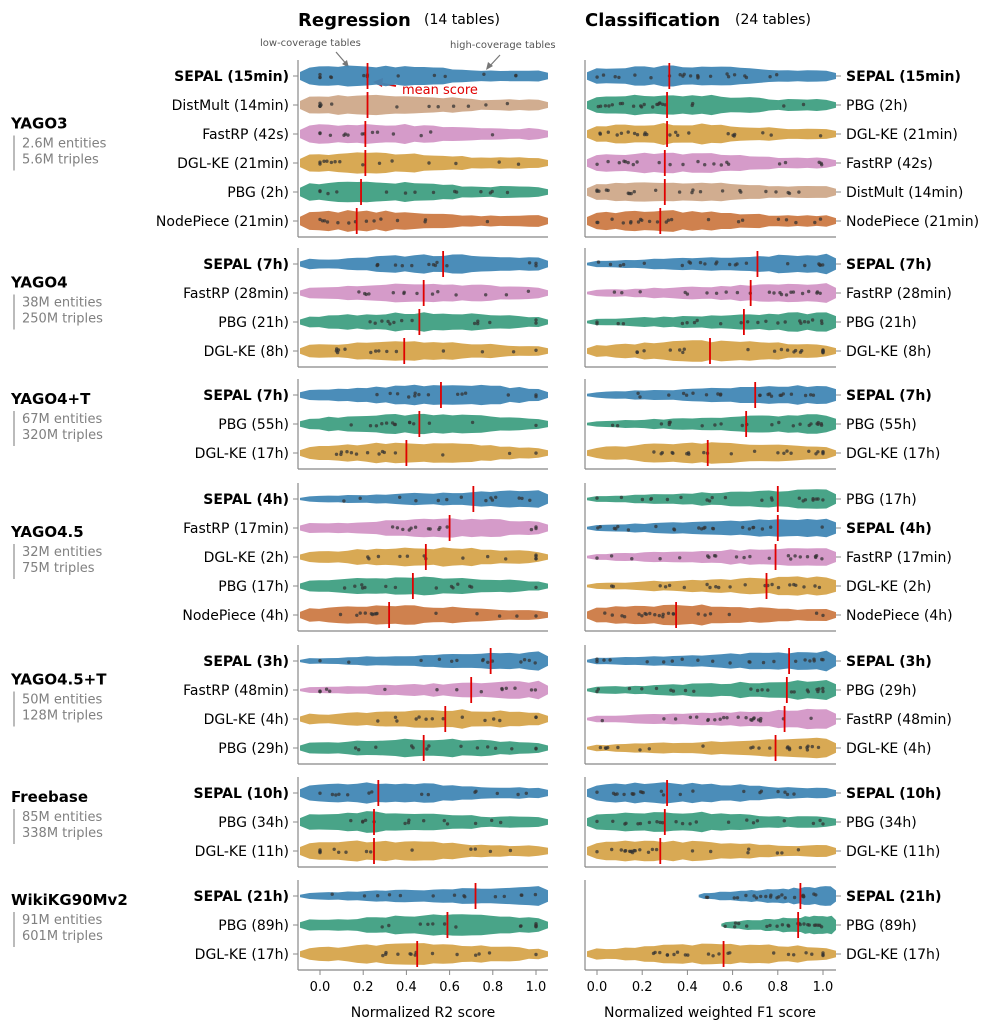 This screenshot has height=1030, width=997. Describe the element at coordinates (449, 987) in the screenshot. I see `regression-xtick-label: 0.6` at that location.